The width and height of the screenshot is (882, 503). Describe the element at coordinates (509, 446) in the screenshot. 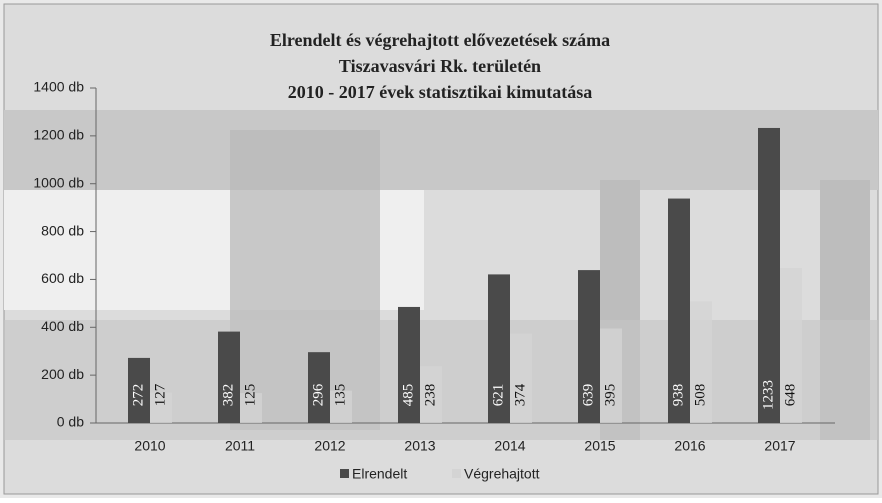

I see `x-tick-label: 2014` at that location.